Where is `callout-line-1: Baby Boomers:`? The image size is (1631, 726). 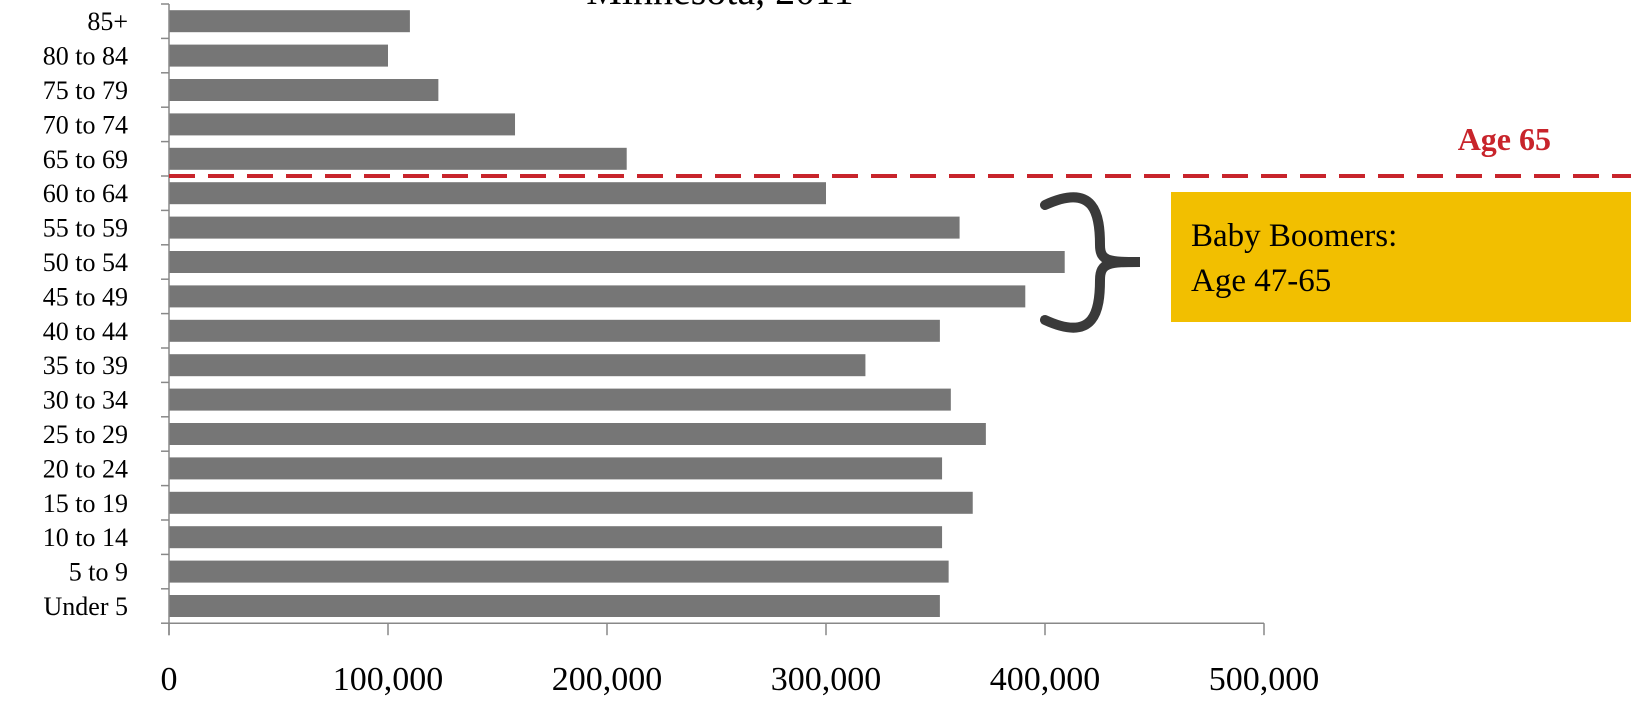 callout-line-1: Baby Boomers: is located at coordinates (1294, 236).